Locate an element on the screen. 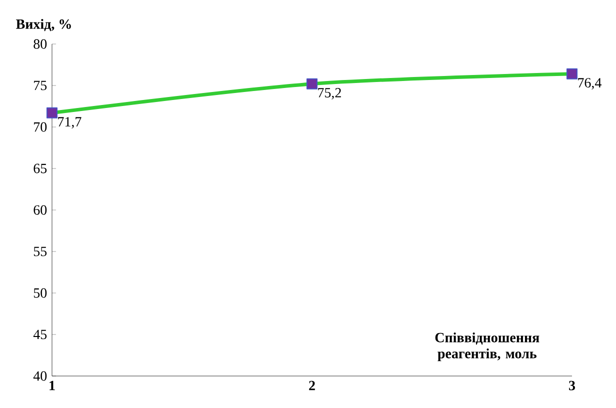  x-tick-label: 2 is located at coordinates (312, 385).